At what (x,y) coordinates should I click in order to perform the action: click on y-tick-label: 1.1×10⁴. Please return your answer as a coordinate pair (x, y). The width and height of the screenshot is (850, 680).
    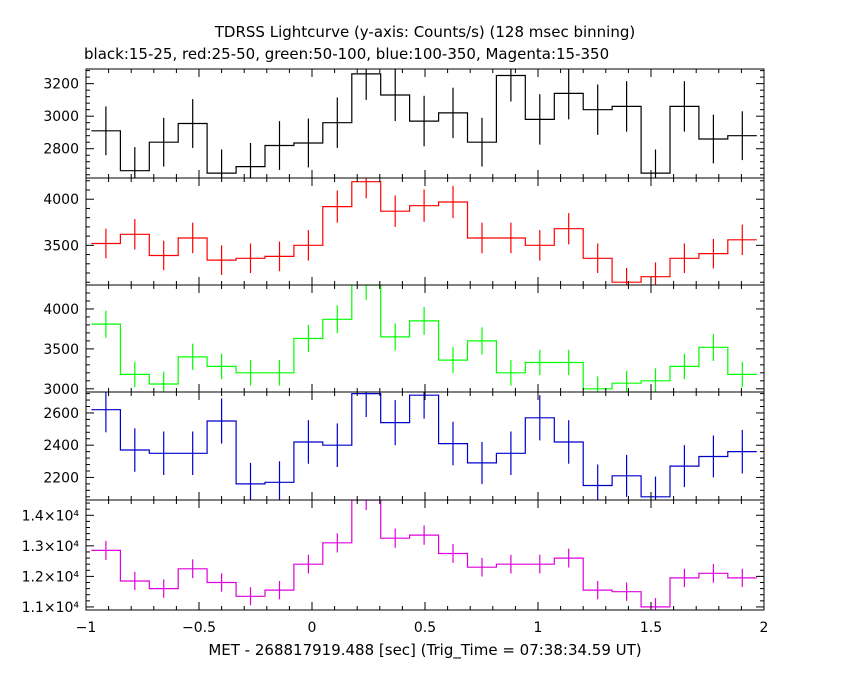
    Looking at the image, I should click on (51, 608).